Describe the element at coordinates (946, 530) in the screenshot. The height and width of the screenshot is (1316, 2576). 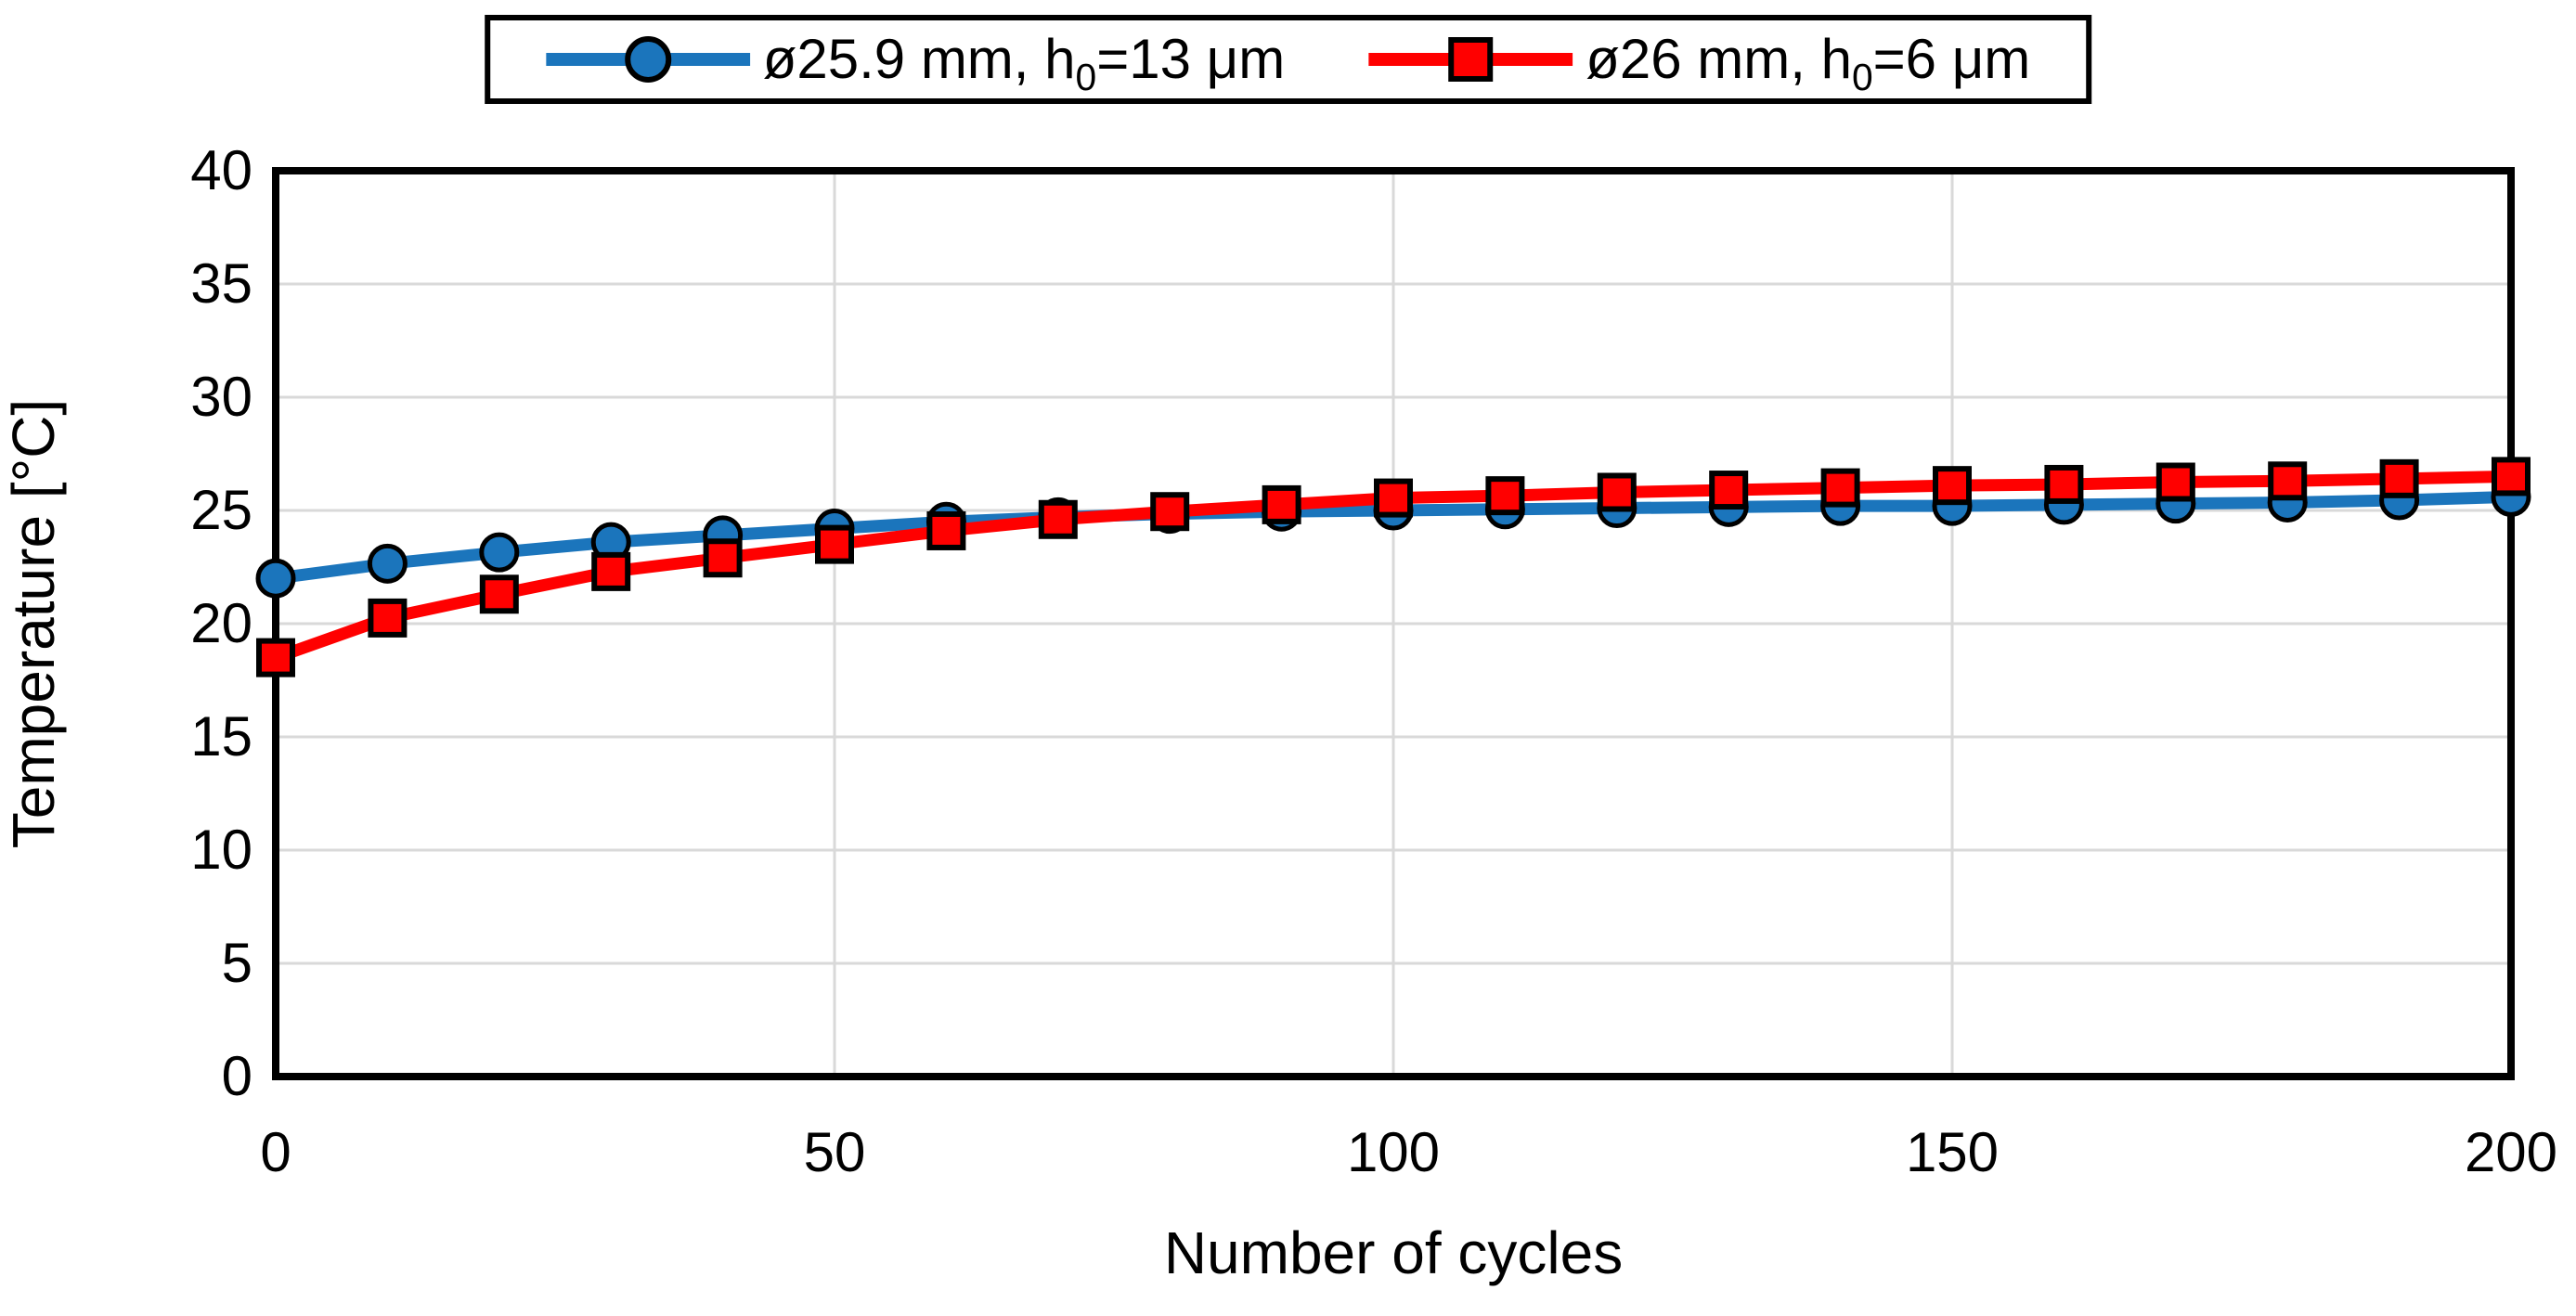
I see `marker-red-x60` at that location.